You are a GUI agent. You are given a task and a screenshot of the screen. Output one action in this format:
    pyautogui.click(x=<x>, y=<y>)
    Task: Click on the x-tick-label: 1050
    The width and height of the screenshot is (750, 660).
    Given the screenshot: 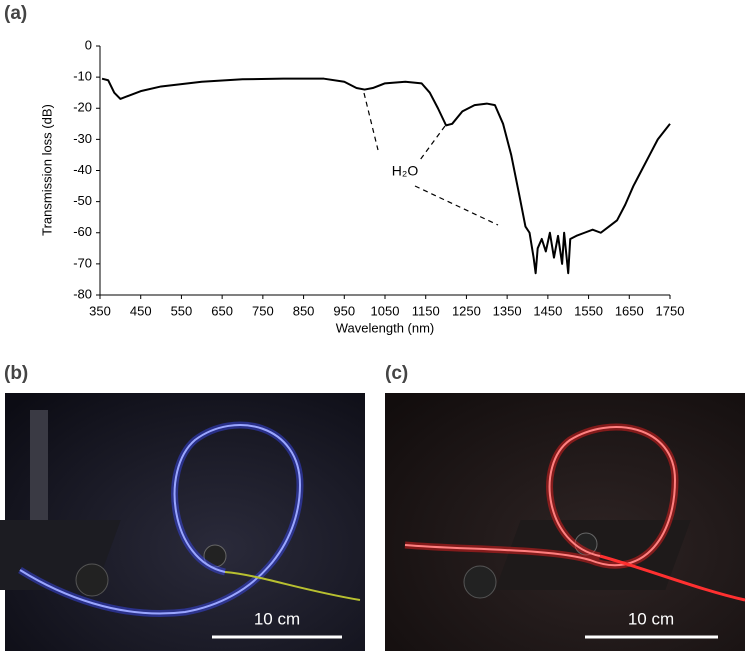 What is the action you would take?
    pyautogui.click(x=385, y=310)
    